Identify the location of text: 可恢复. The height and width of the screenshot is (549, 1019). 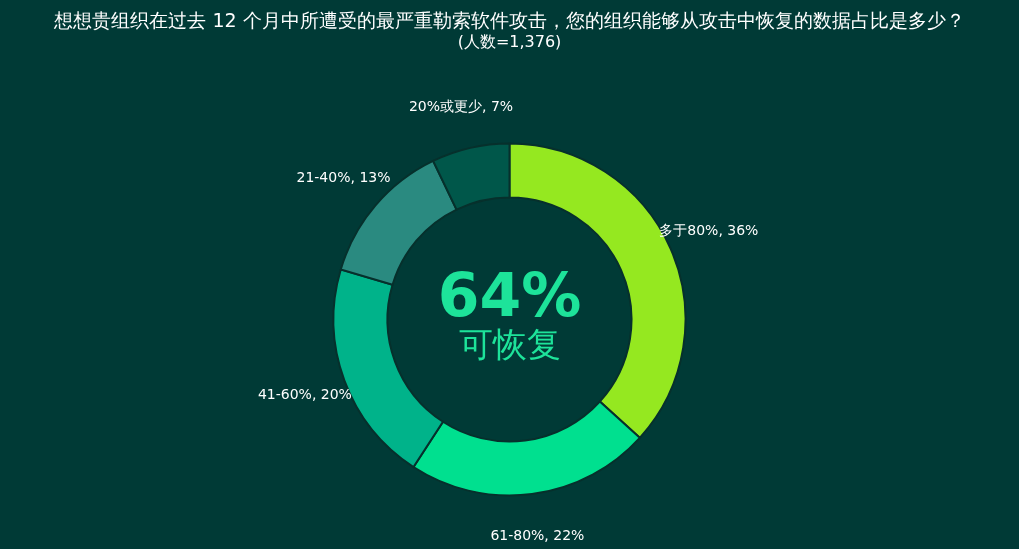
(509, 343).